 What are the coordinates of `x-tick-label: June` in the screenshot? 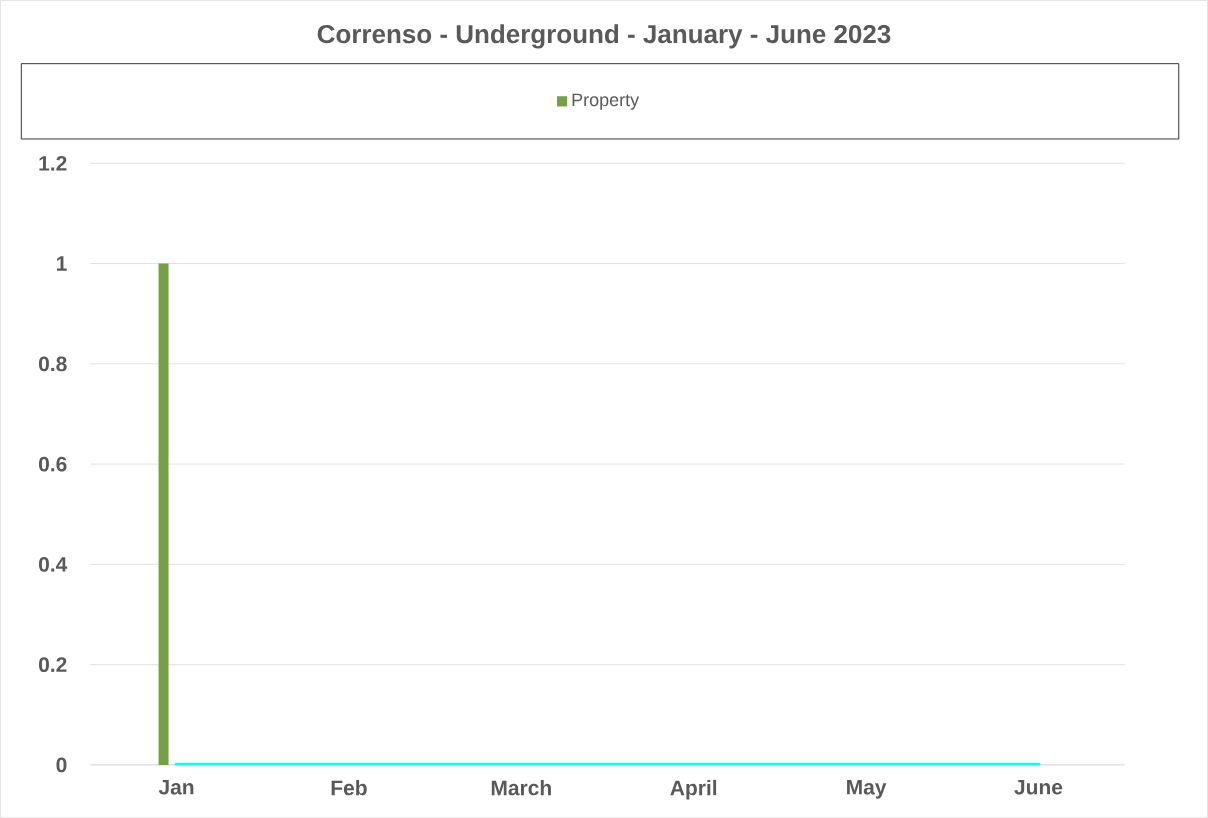 It's located at (1038, 787).